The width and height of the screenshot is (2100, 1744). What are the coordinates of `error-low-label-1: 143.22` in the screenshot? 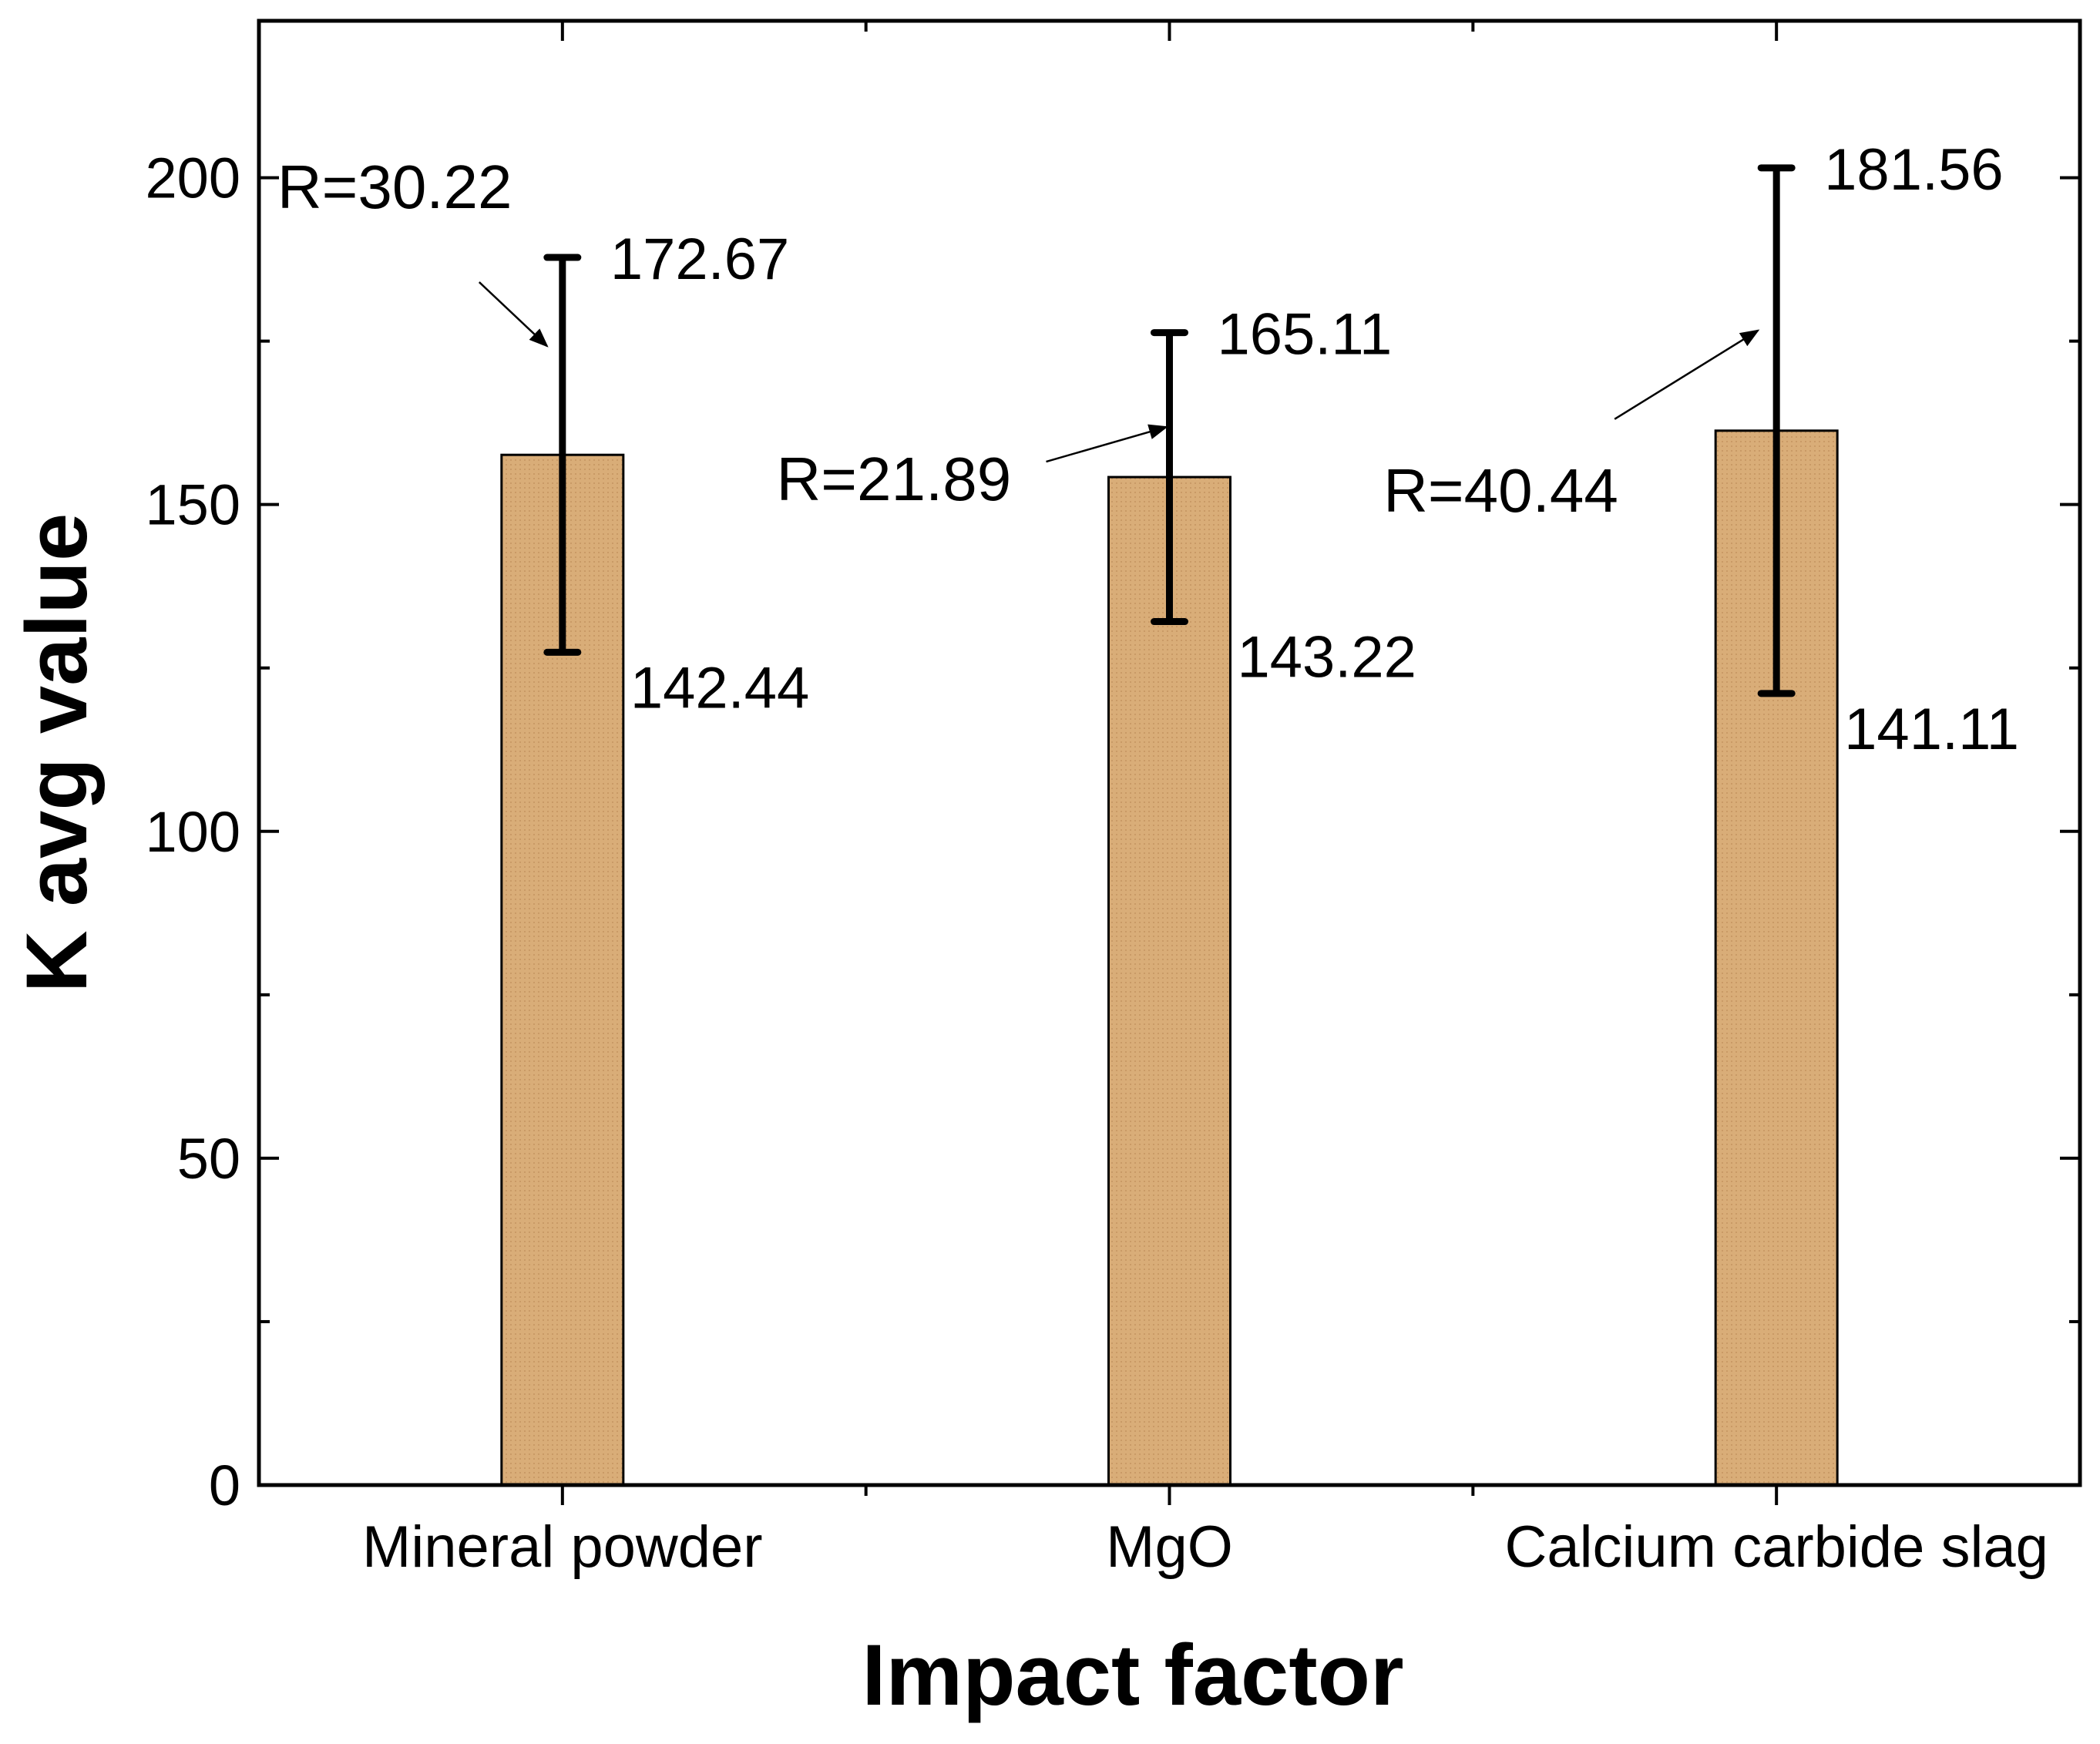 It's located at (1327, 658).